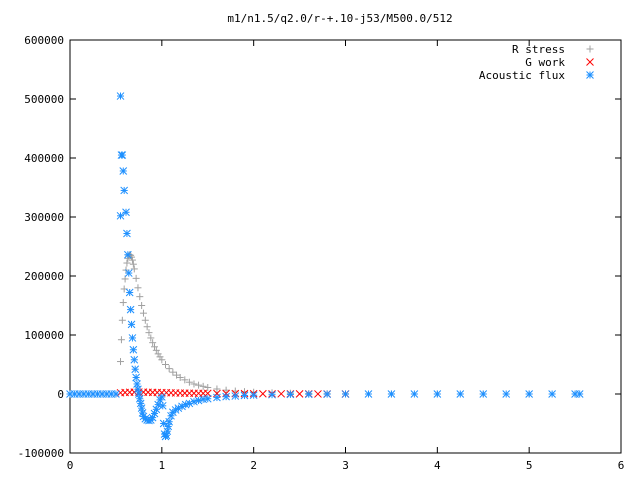 The width and height of the screenshot is (640, 480). What do you see at coordinates (162, 465) in the screenshot?
I see `x-tick-label: 1` at bounding box center [162, 465].